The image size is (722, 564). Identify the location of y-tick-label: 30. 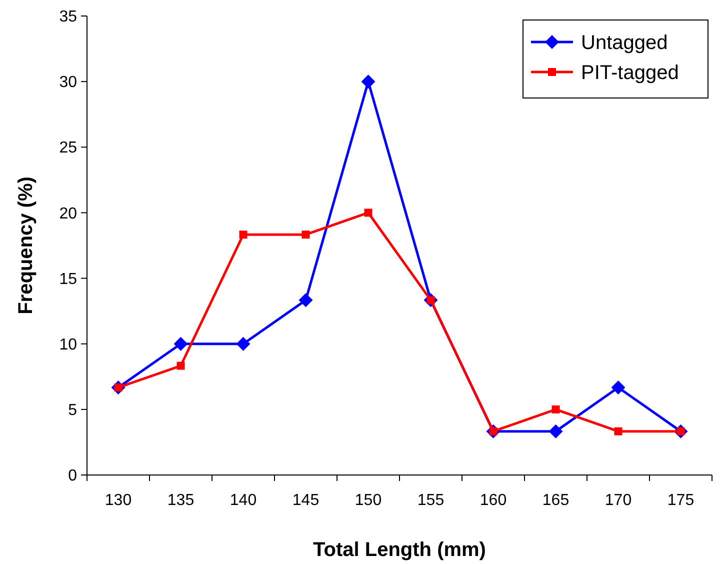
(68, 83).